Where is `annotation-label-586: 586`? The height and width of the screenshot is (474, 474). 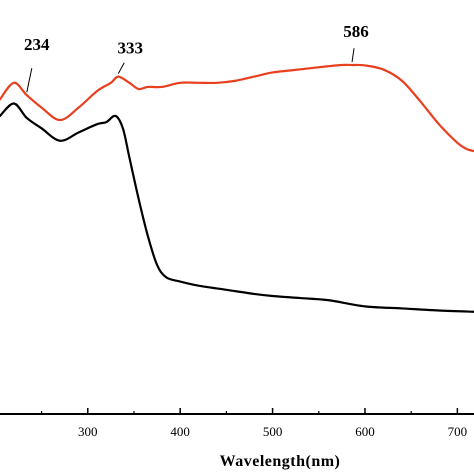
annotation-label-586: 586 is located at coordinates (356, 31).